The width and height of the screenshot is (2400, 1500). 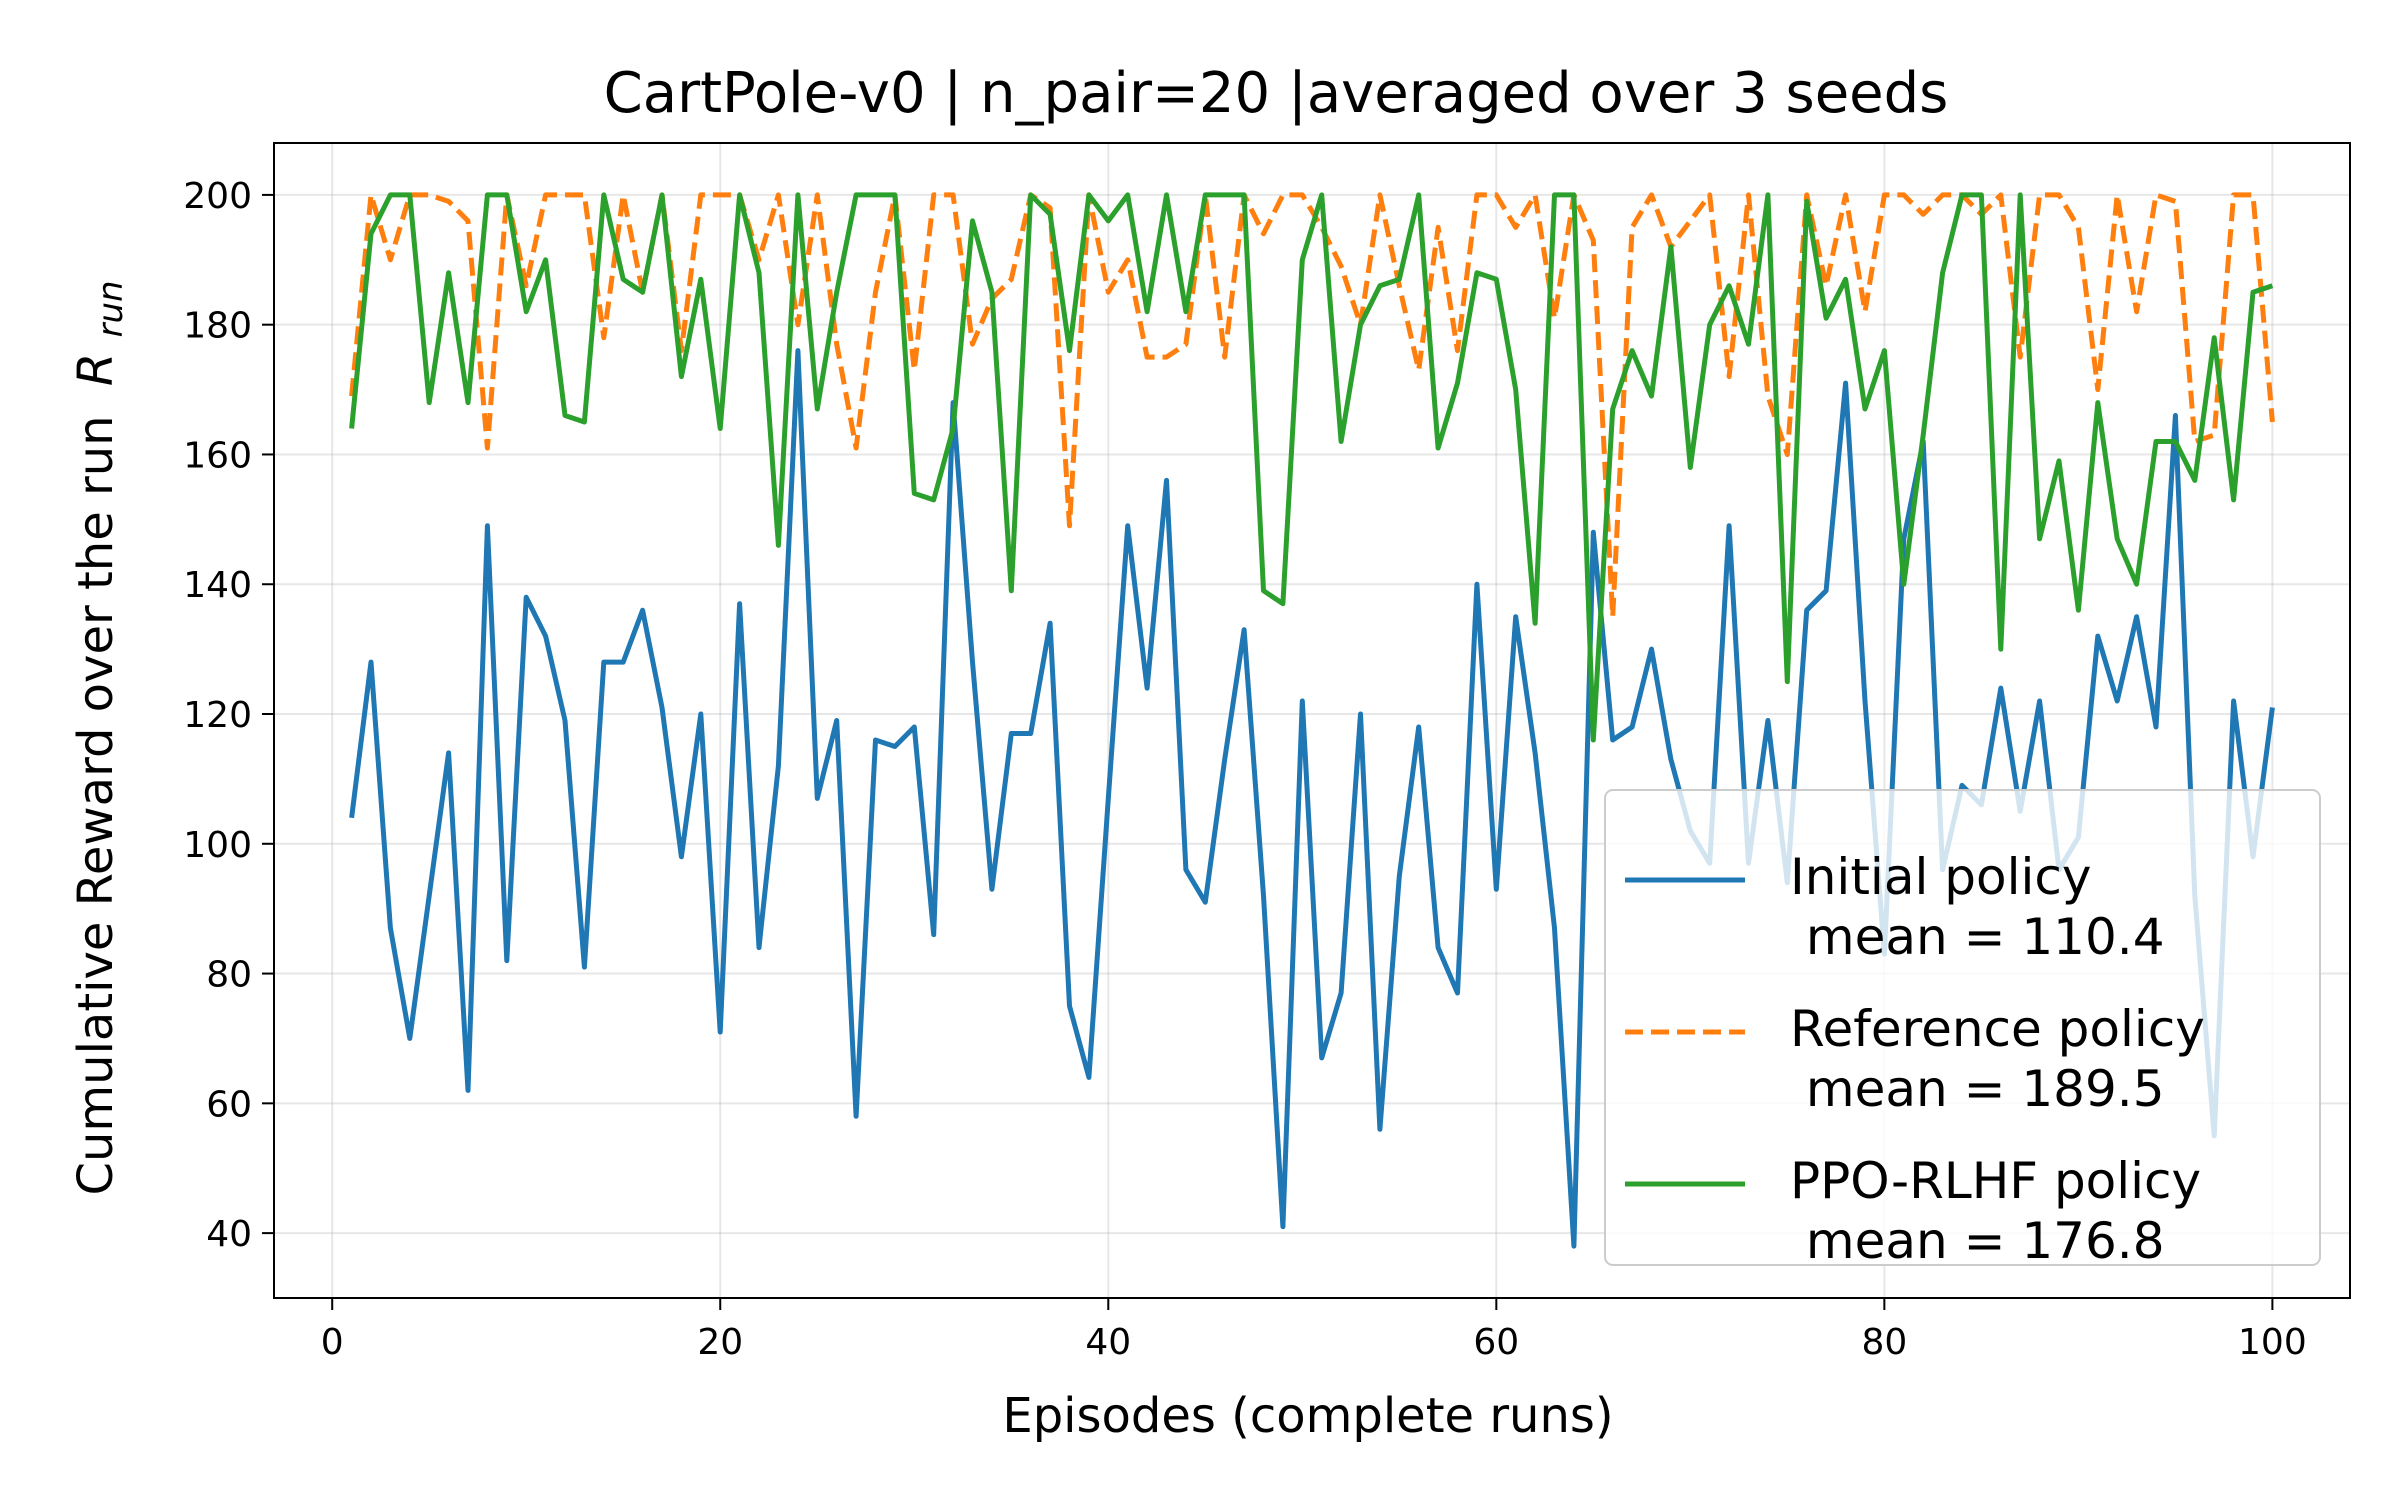 I want to click on y-tick-label: 180, so click(x=217, y=326).